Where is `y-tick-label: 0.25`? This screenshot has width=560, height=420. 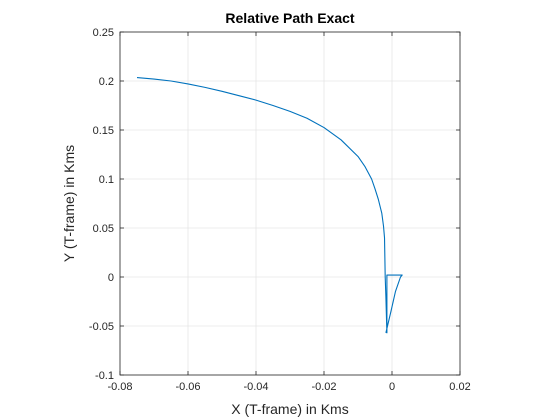 y-tick-label: 0.25 is located at coordinates (103, 33).